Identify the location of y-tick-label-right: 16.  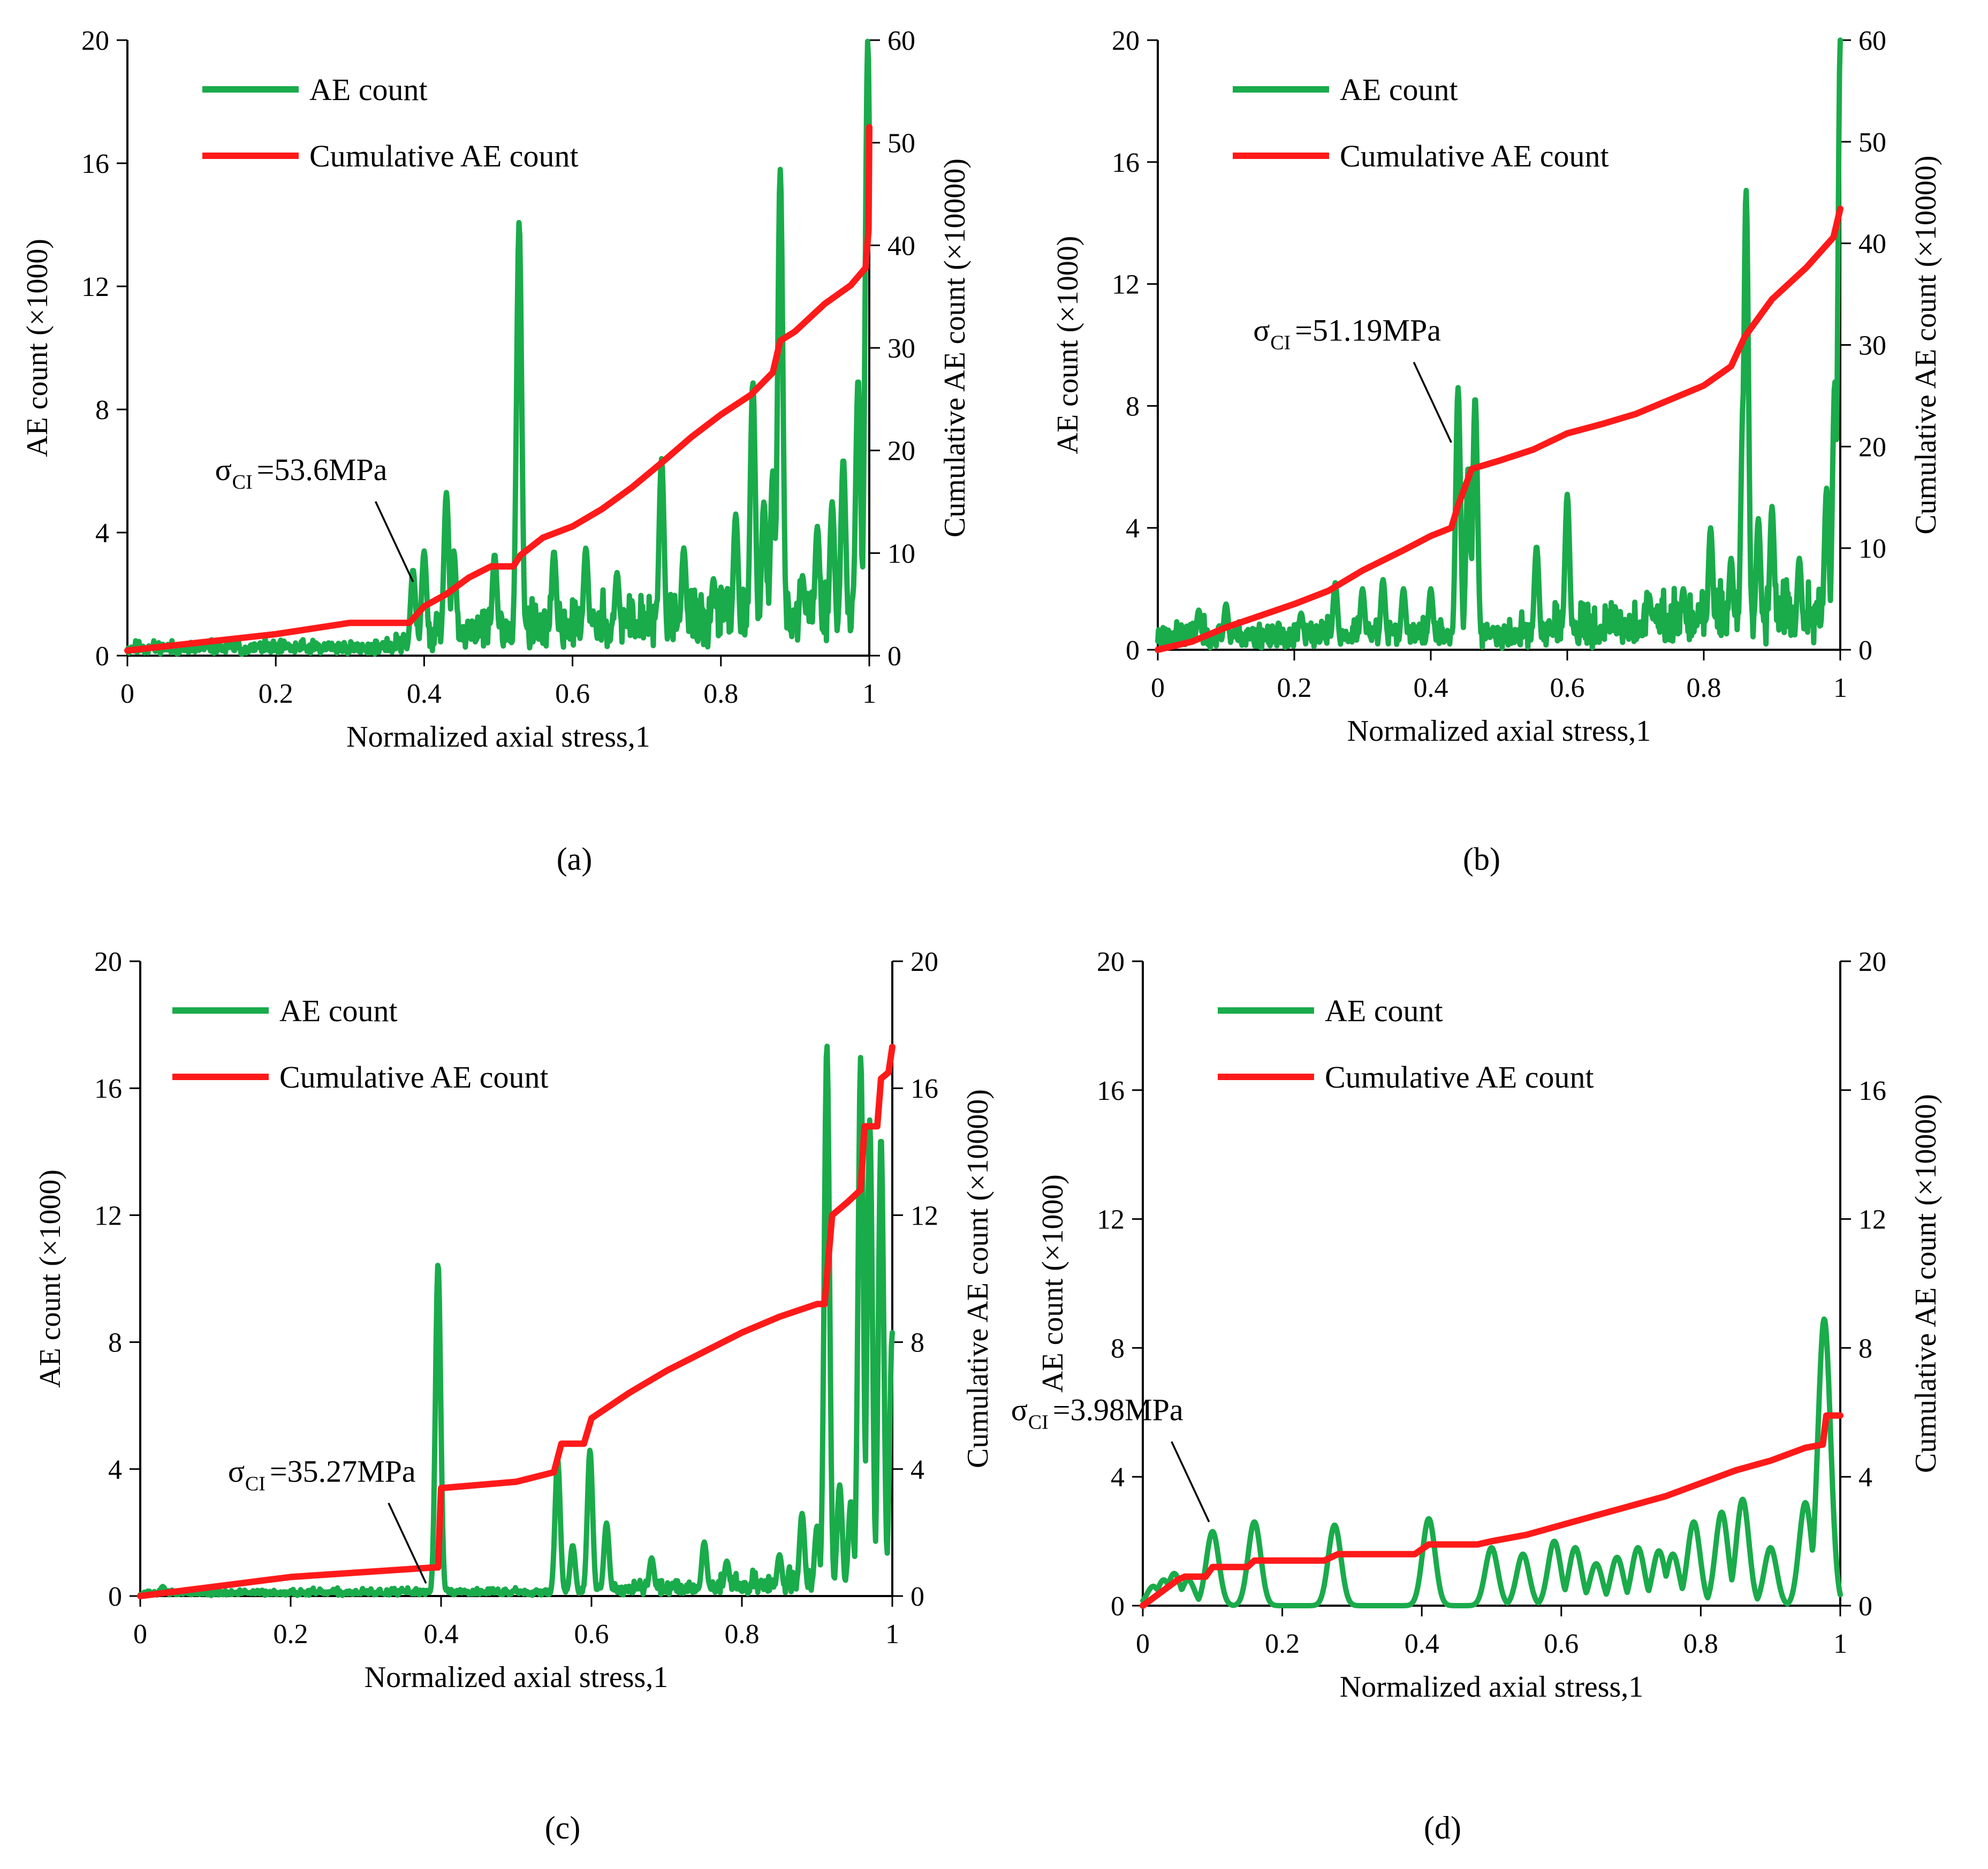
(1872, 1091).